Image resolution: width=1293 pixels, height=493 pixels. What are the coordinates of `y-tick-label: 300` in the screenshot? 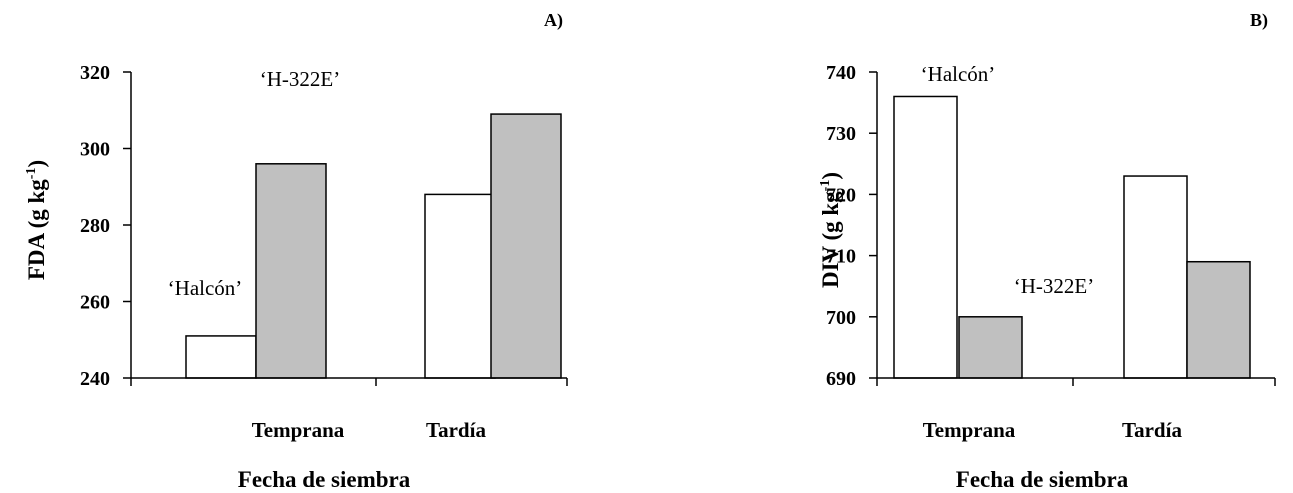 It's located at (95, 150).